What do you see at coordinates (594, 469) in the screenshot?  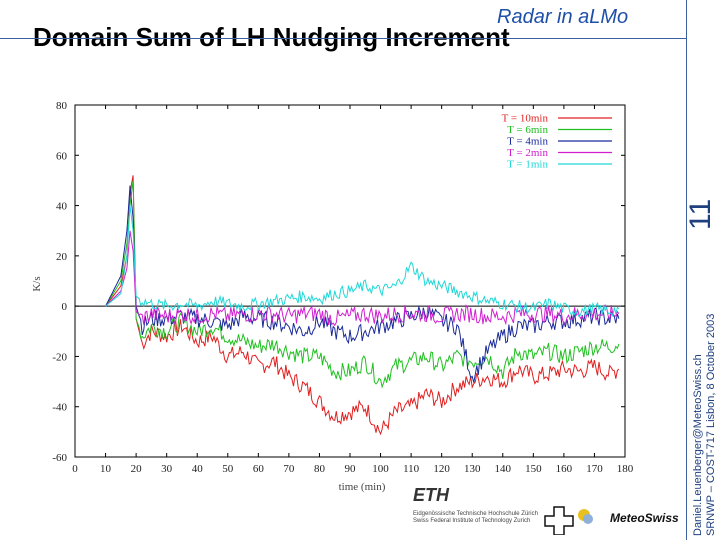 I see `x-tick-label: 170` at bounding box center [594, 469].